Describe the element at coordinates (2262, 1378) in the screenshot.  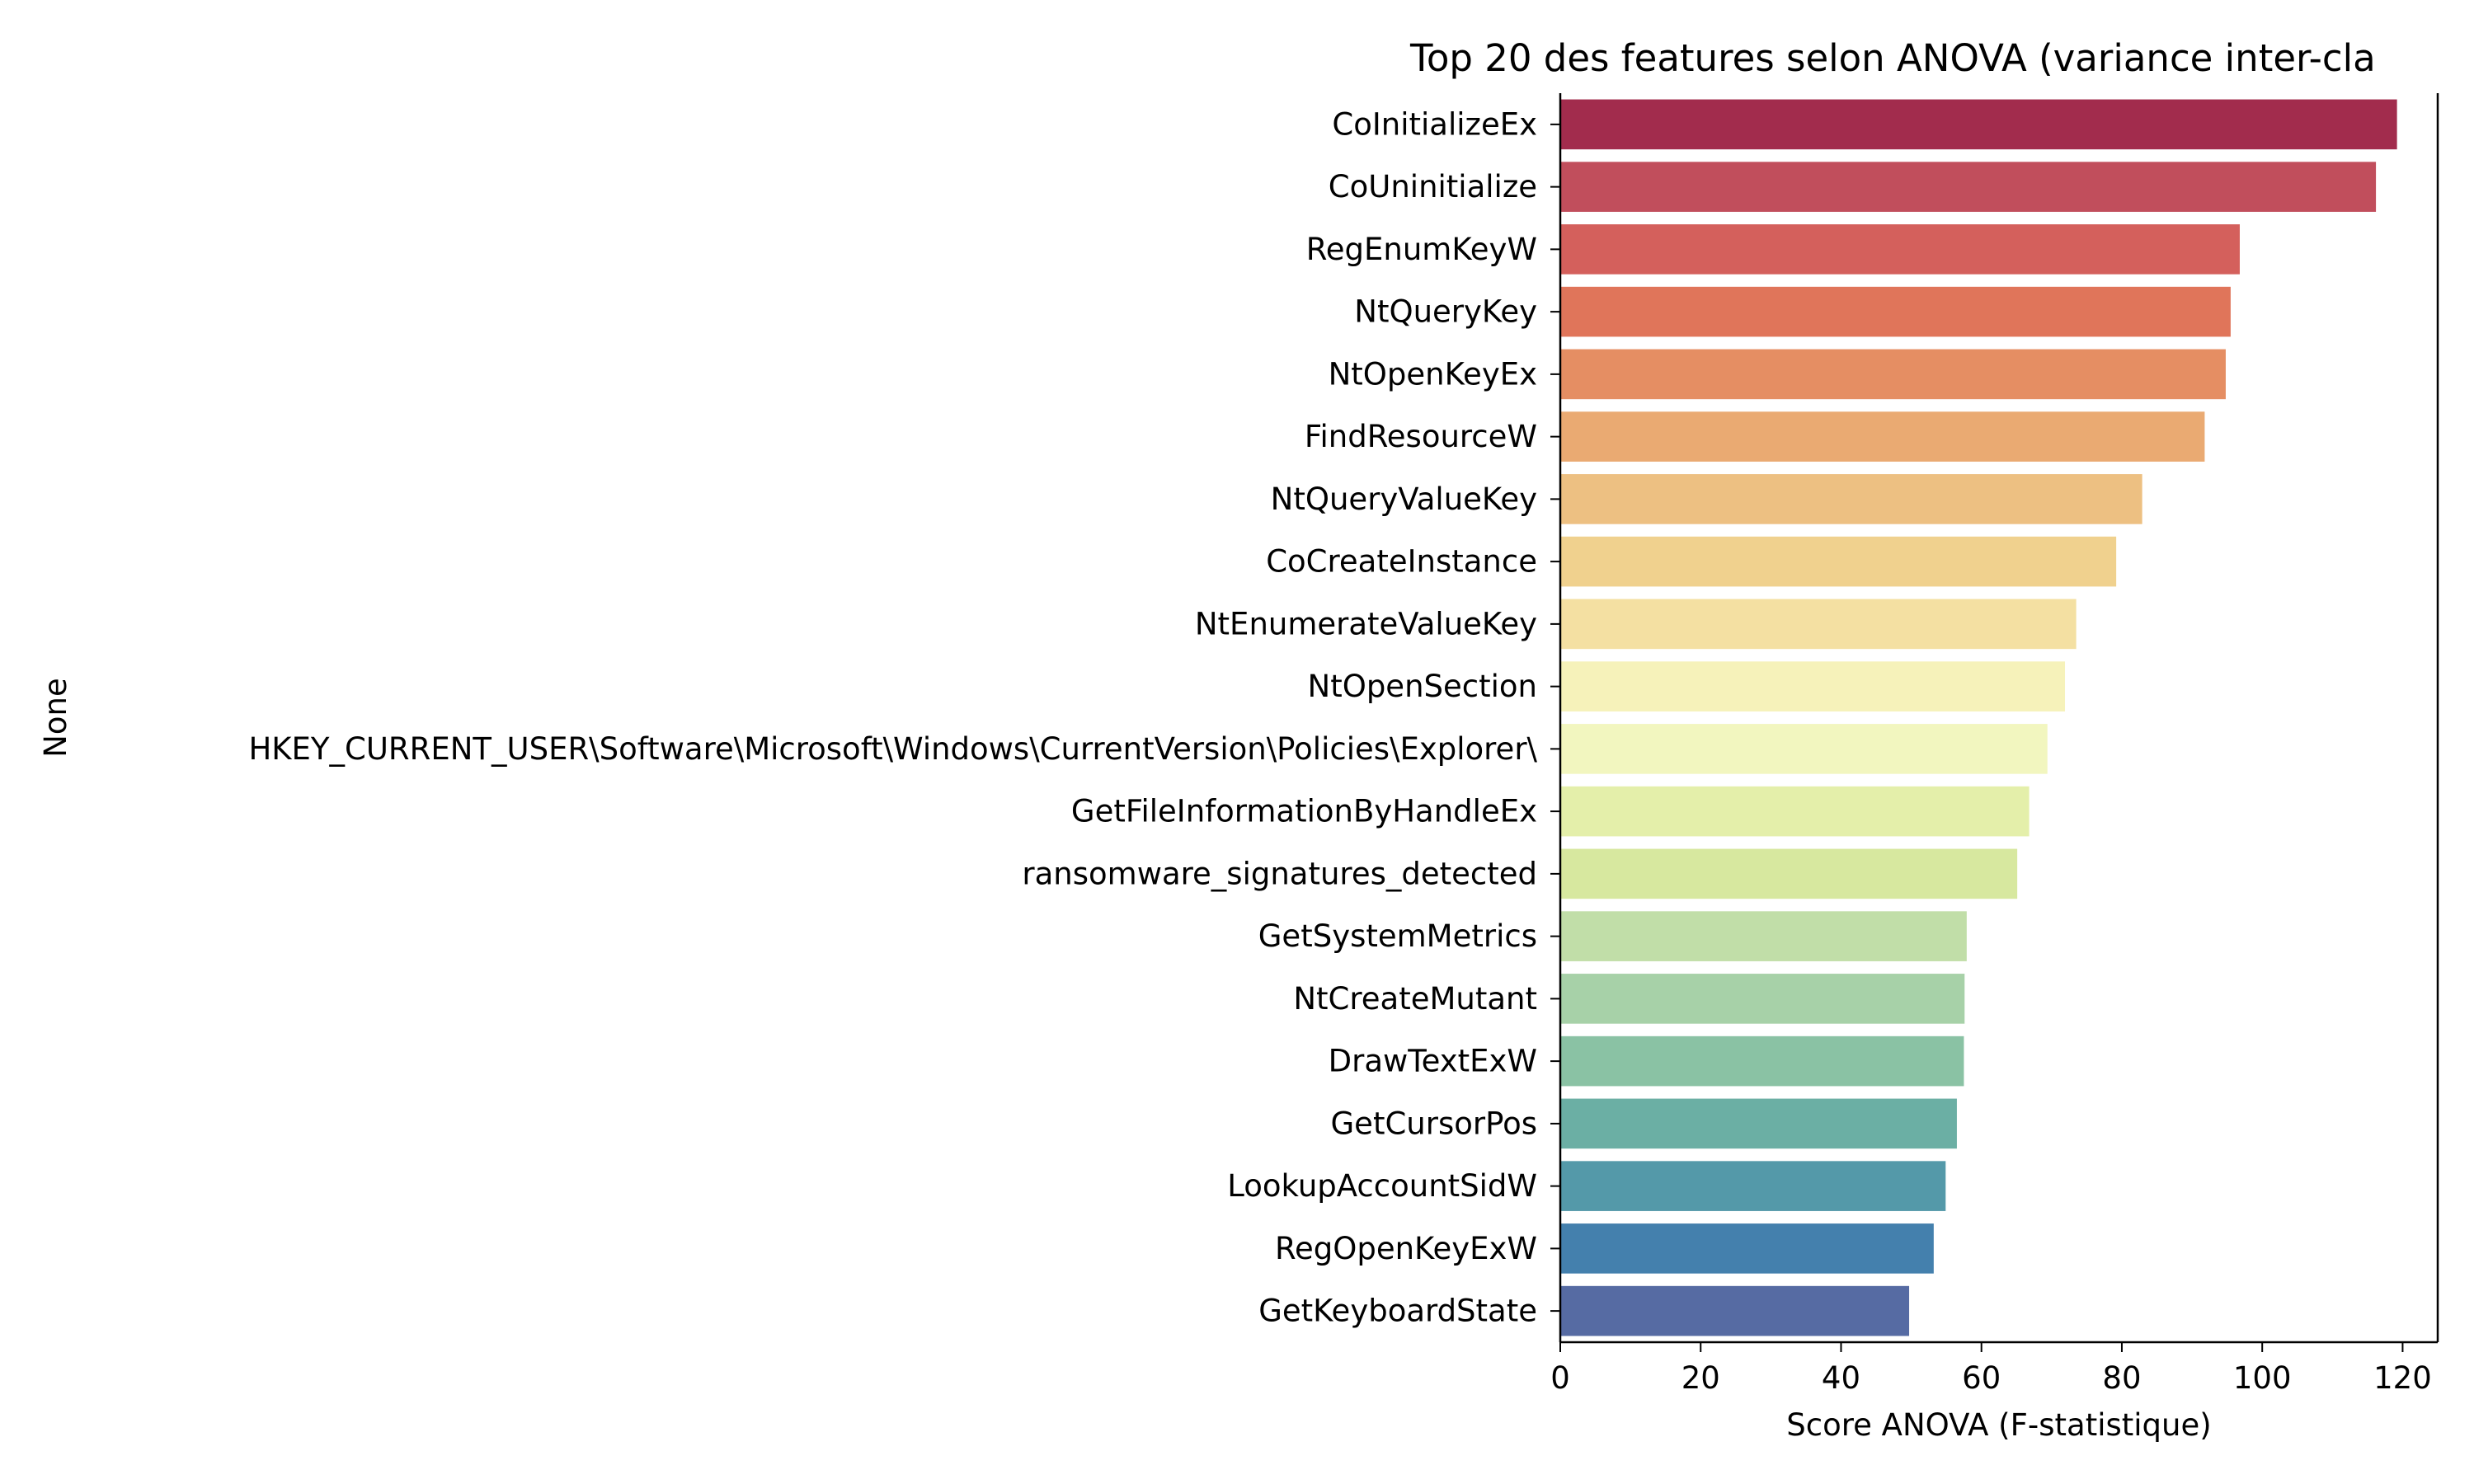
I see `x-tick-label-5: 100` at that location.